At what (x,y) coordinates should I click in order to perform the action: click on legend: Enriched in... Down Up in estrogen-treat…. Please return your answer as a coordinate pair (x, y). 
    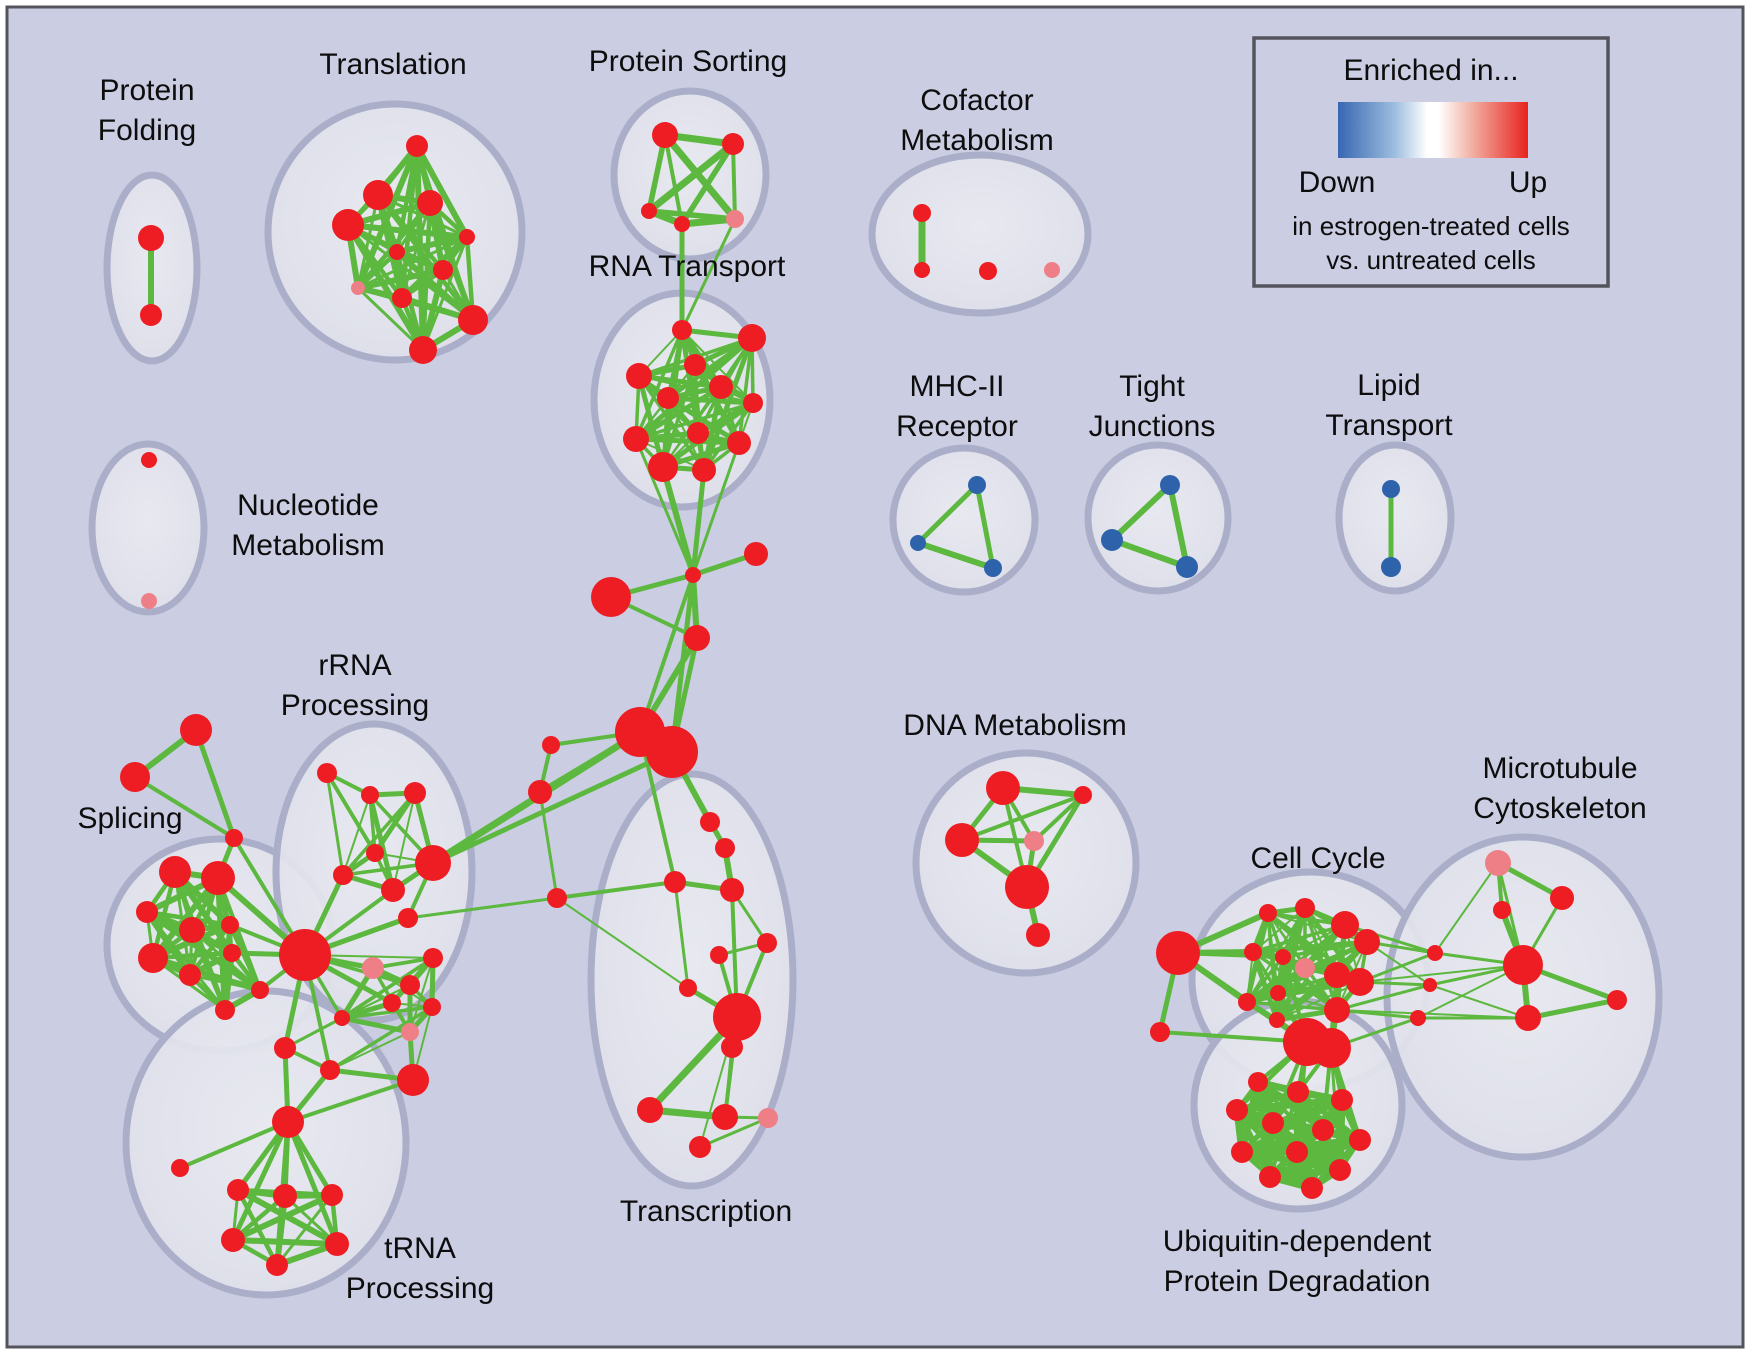
    Looking at the image, I should click on (1431, 162).